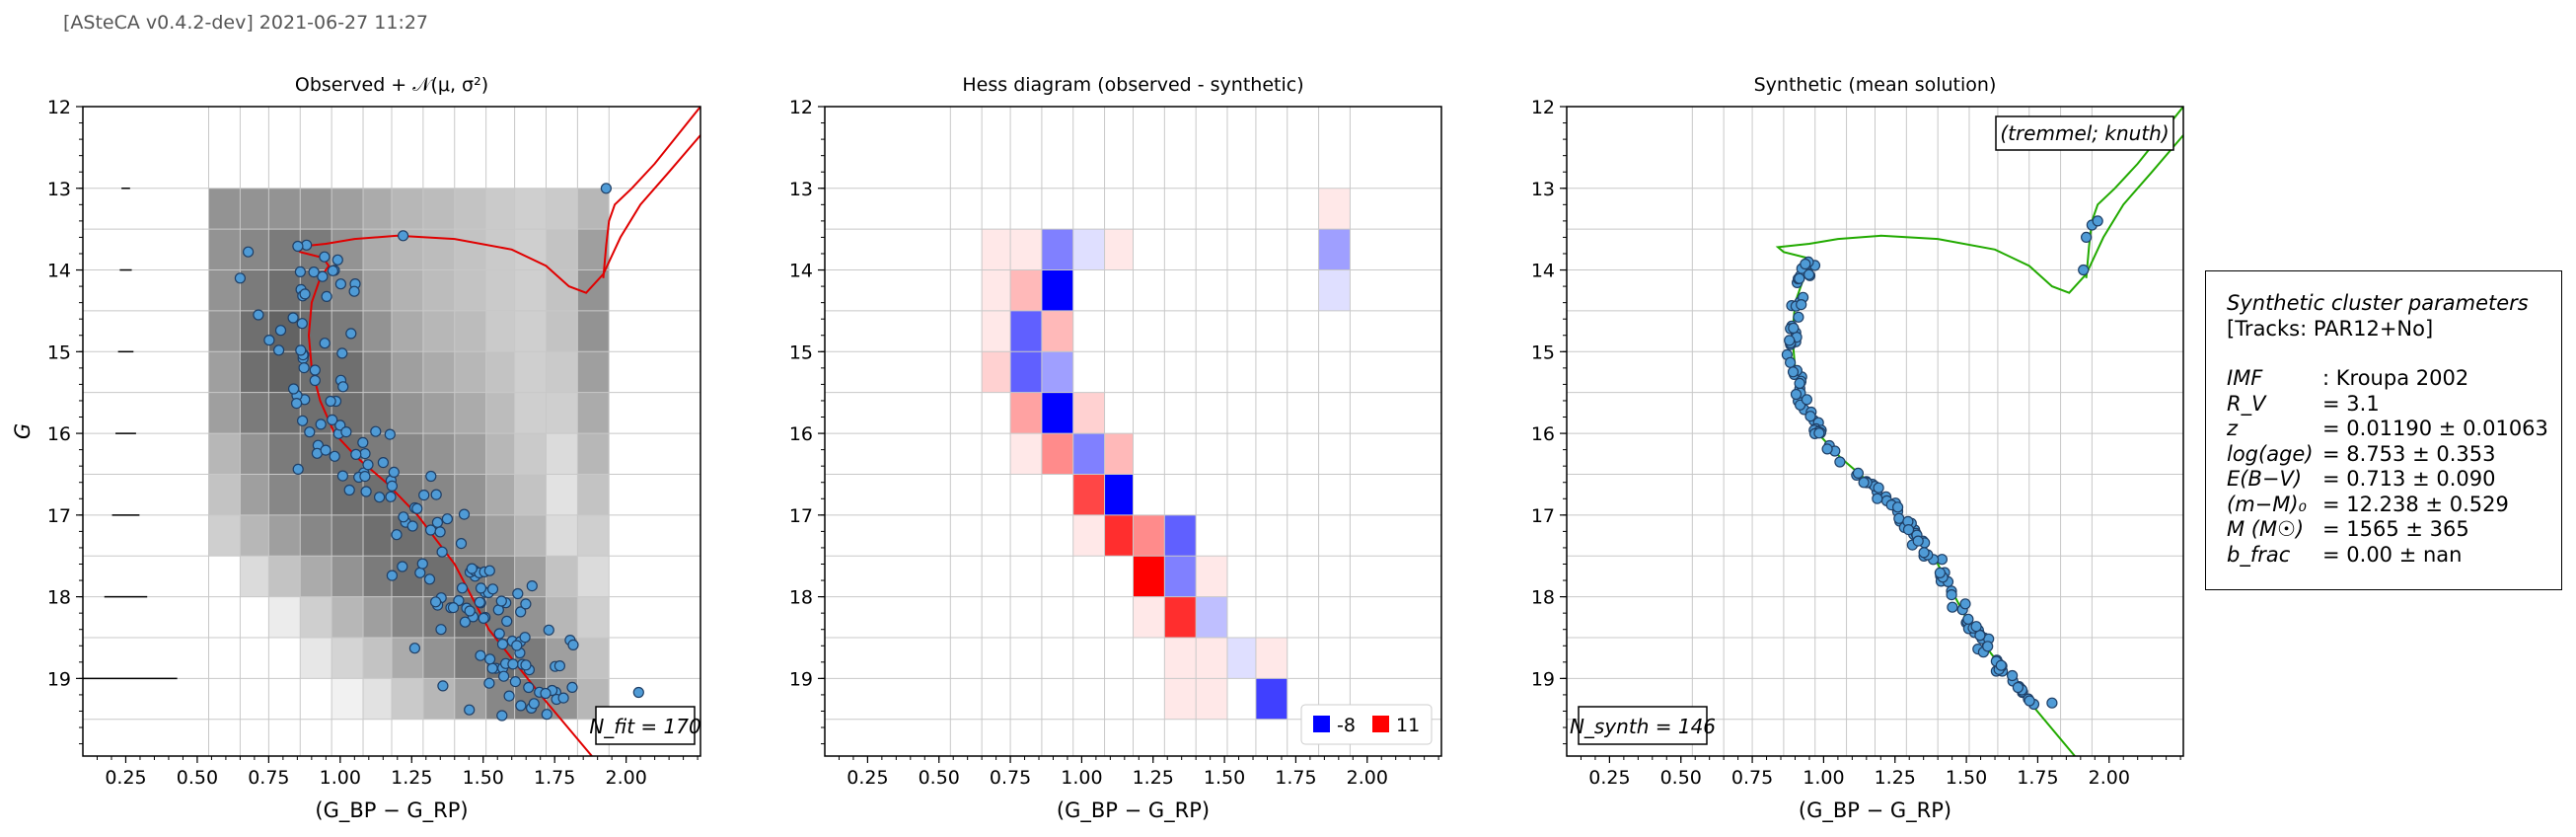 The height and width of the screenshot is (837, 2576). Describe the element at coordinates (1543, 434) in the screenshot. I see `y-tick-label: 16` at that location.